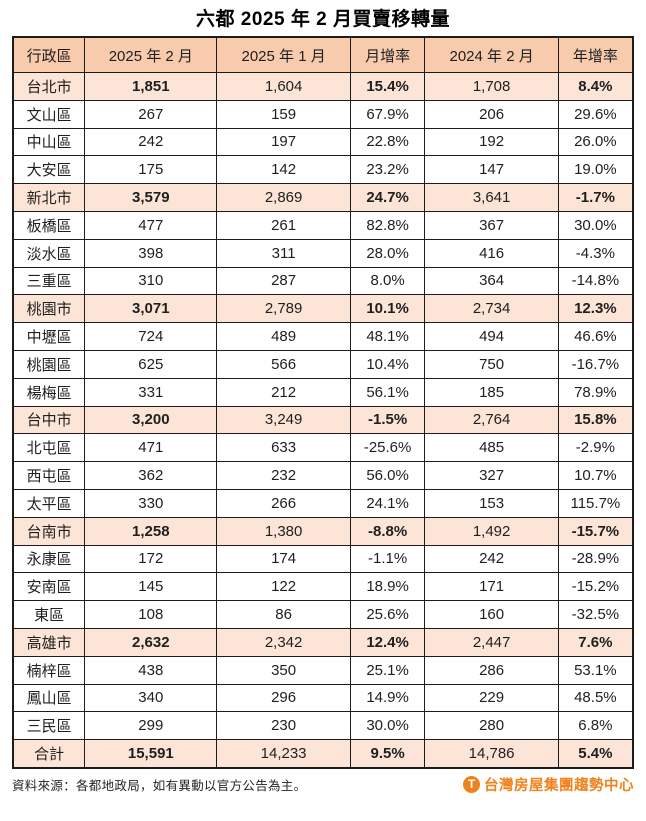  What do you see at coordinates (151, 197) in the screenshot?
I see `value-cell: 3,579` at bounding box center [151, 197].